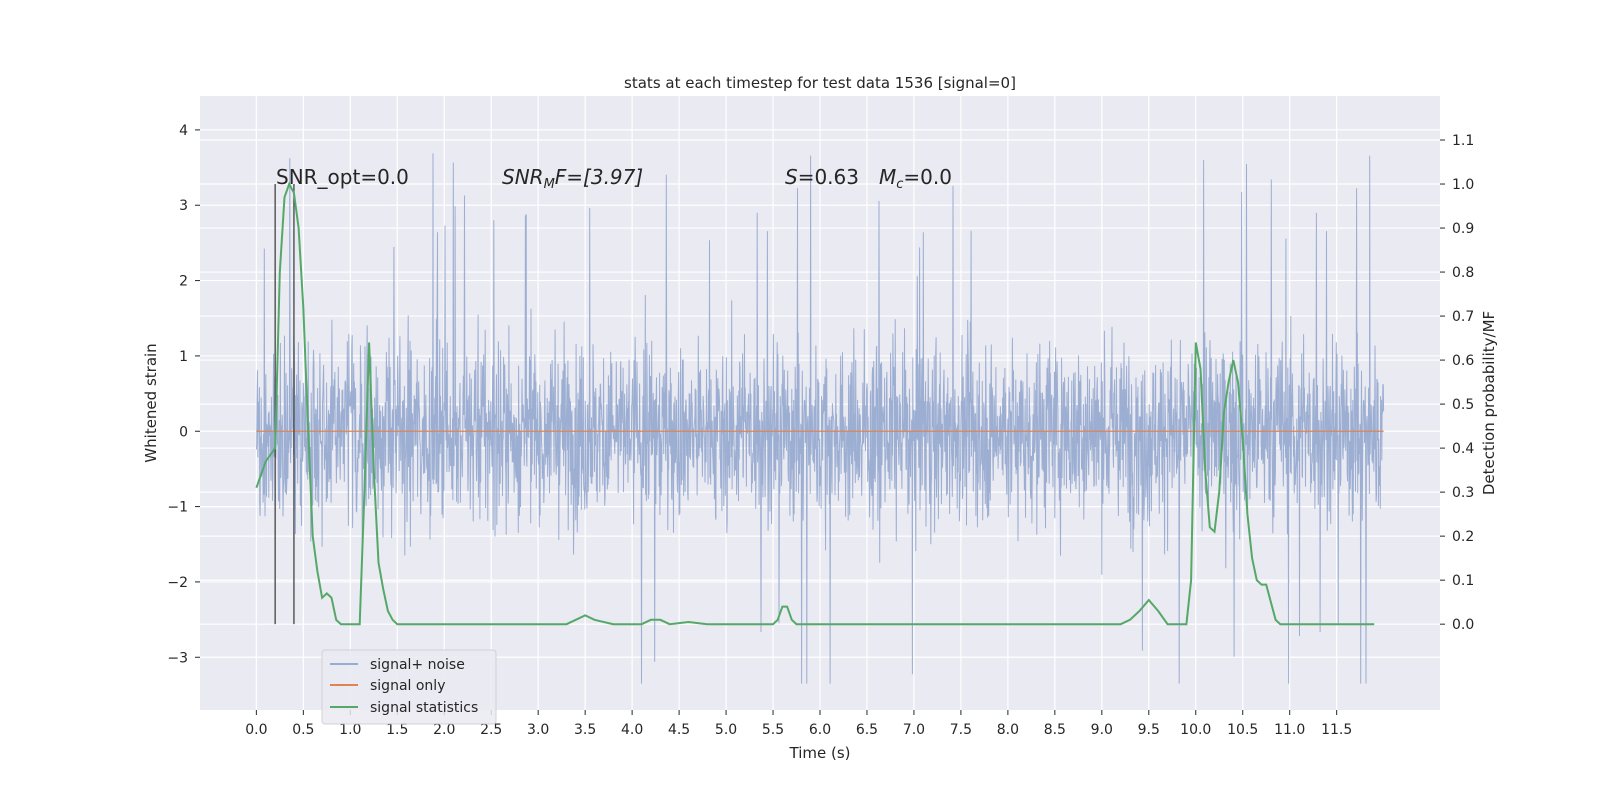 The width and height of the screenshot is (1600, 800). I want to click on x-tick-label: 9.5, so click(1149, 730).